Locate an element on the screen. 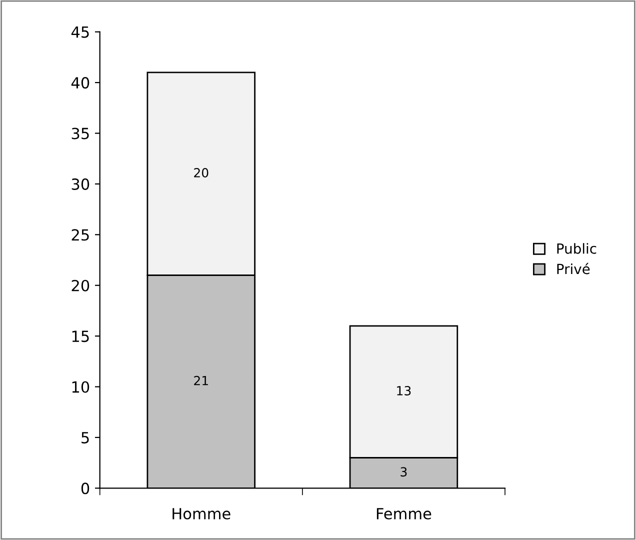 Image resolution: width=636 pixels, height=540 pixels. data-label: 3 is located at coordinates (403, 472).